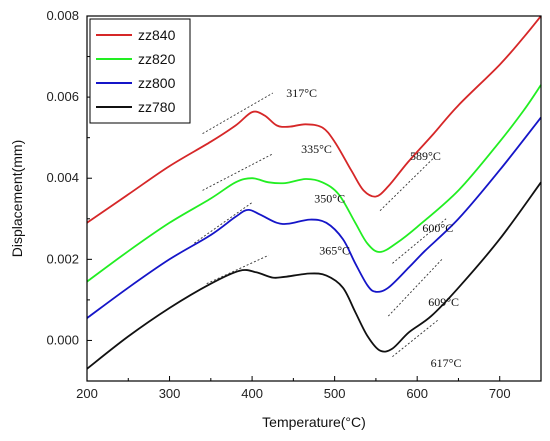  Describe the element at coordinates (157, 107) in the screenshot. I see `legend-label-zz780: zz780` at that location.